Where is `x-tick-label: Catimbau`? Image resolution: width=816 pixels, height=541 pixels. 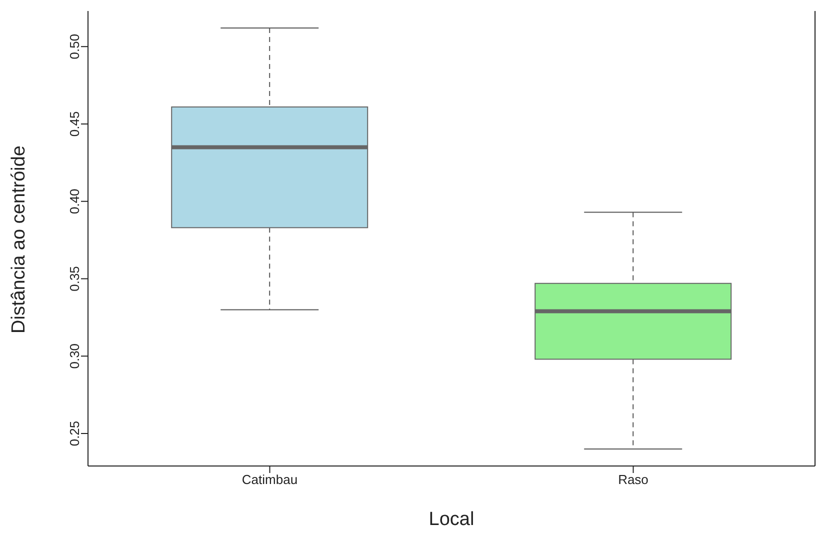
x-tick-label: Catimbau is located at coordinates (270, 480).